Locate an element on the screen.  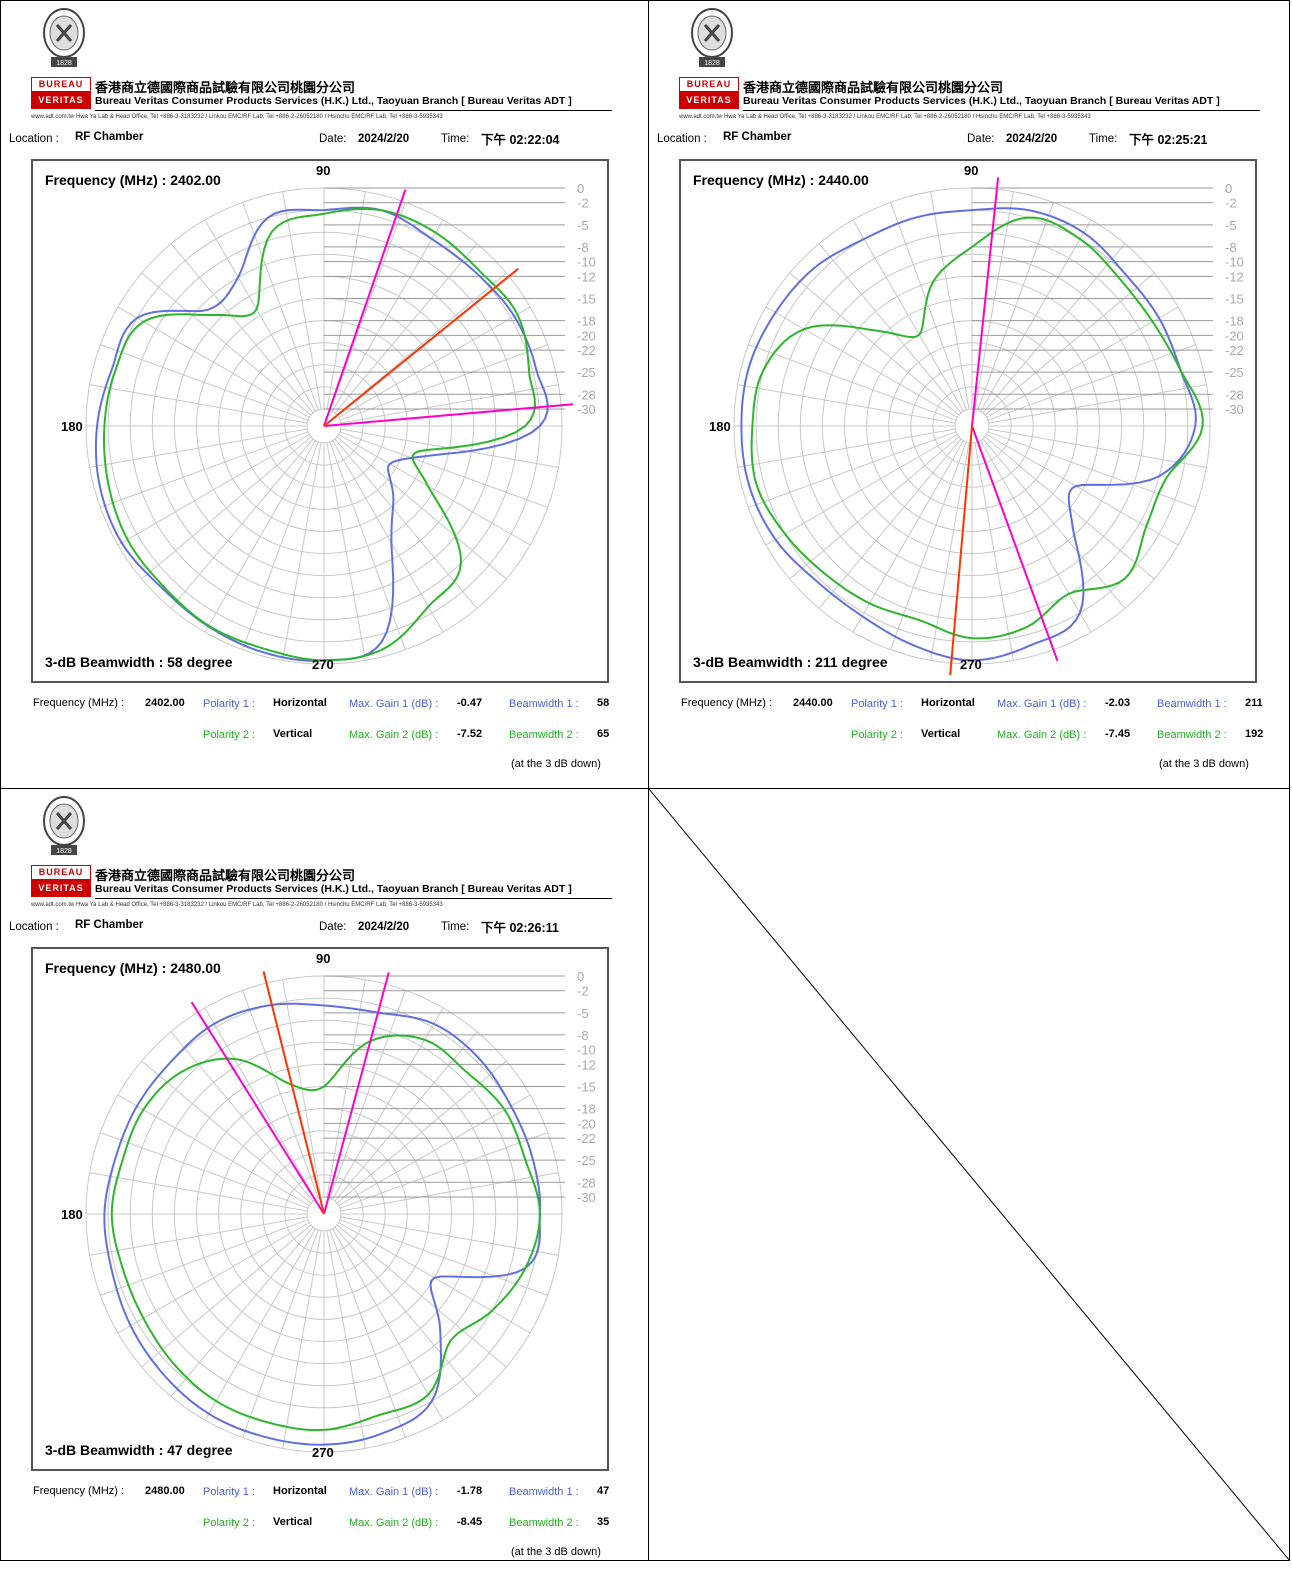
angle-label: 90 is located at coordinates (323, 170).